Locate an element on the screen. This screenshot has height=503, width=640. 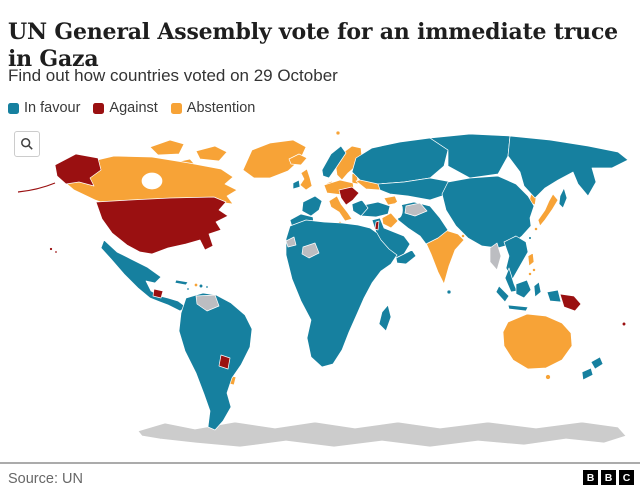
hudson-bay is located at coordinates (152, 181).